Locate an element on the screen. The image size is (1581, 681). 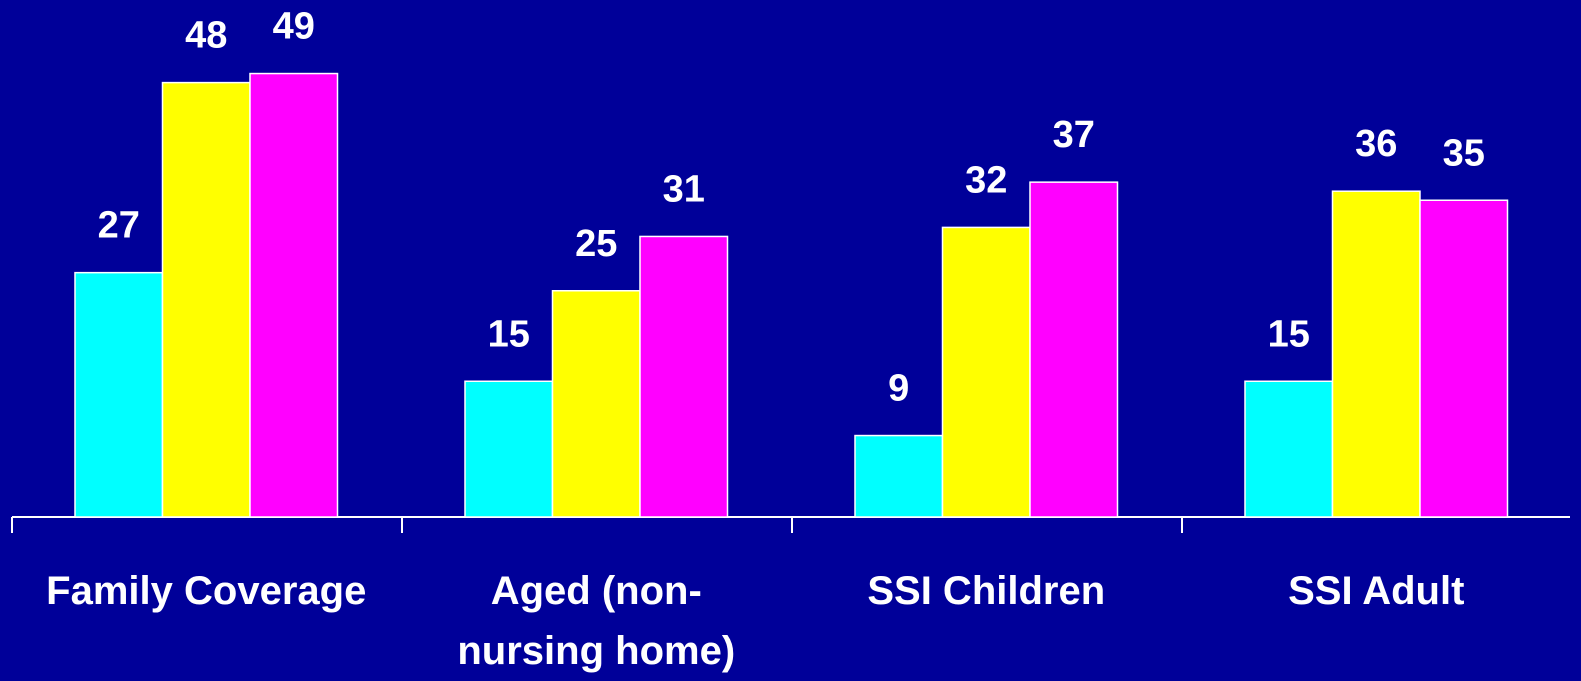
value-label: 25 is located at coordinates (596, 244).